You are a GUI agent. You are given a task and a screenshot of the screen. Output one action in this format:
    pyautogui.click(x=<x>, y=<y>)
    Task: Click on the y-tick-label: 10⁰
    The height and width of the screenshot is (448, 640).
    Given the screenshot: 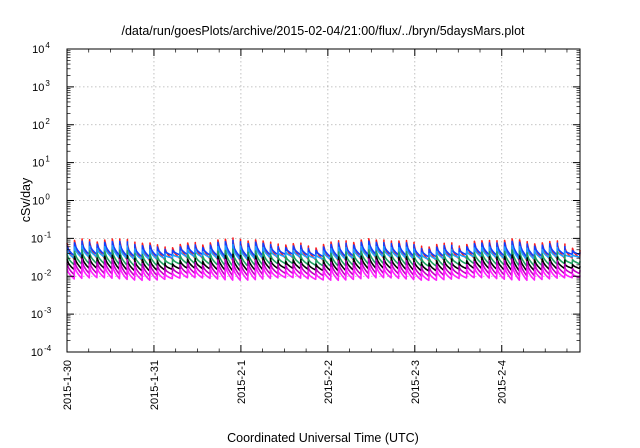 What is the action you would take?
    pyautogui.click(x=41, y=200)
    